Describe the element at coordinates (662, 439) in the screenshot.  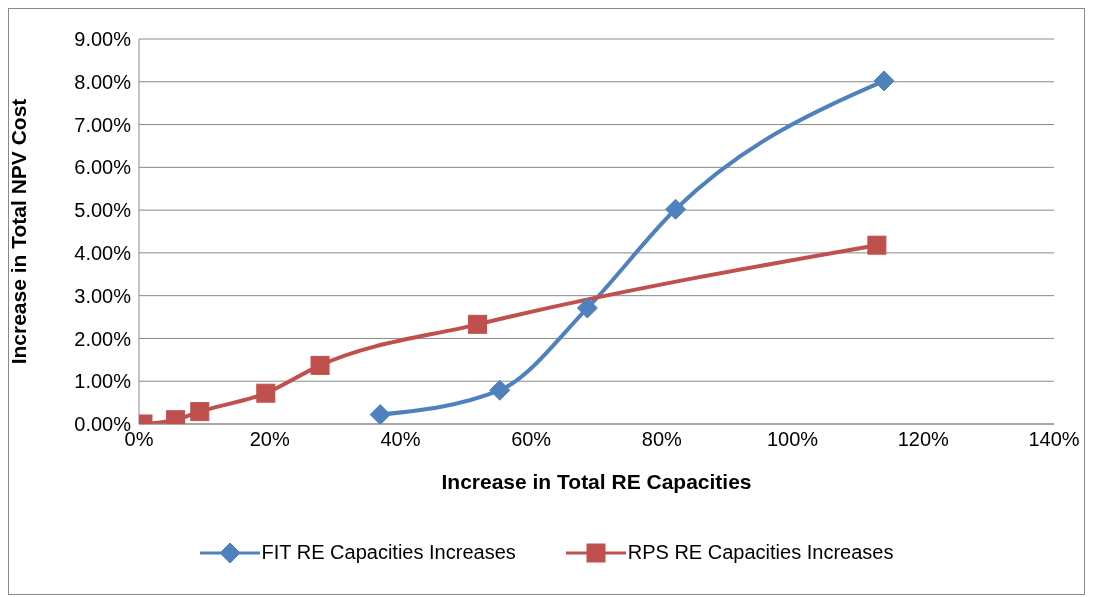
I see `x-tick-label: 80%` at that location.